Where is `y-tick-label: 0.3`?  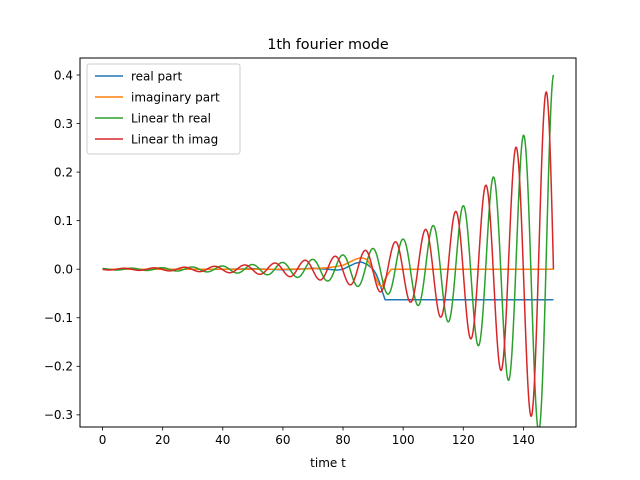
y-tick-label: 0.3 is located at coordinates (63, 124).